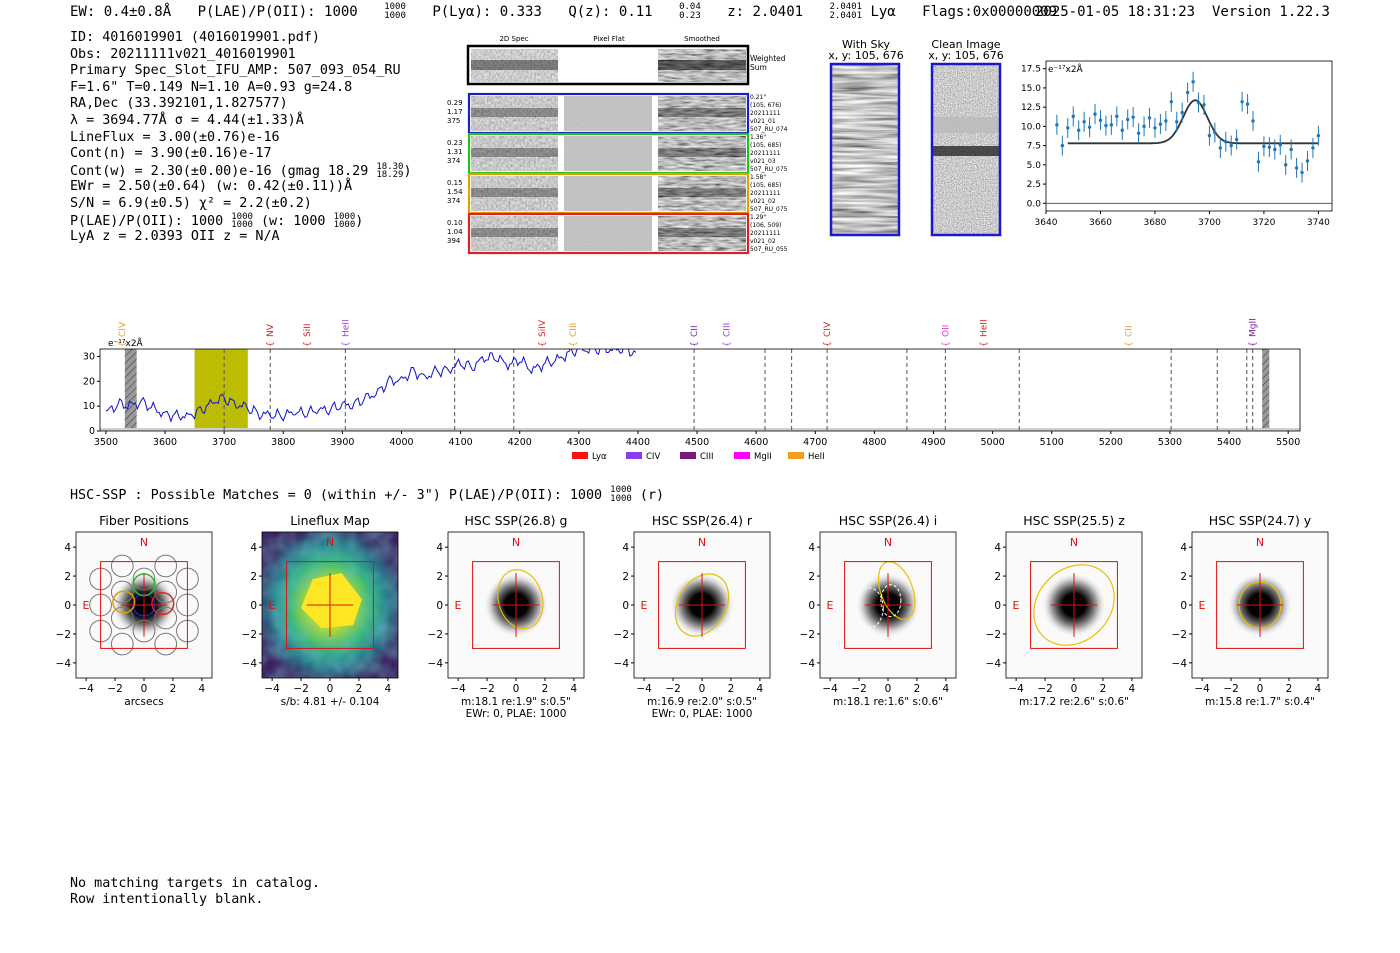  Describe the element at coordinates (455, 183) in the screenshot. I see `stamp-weight: 0.15` at that location.